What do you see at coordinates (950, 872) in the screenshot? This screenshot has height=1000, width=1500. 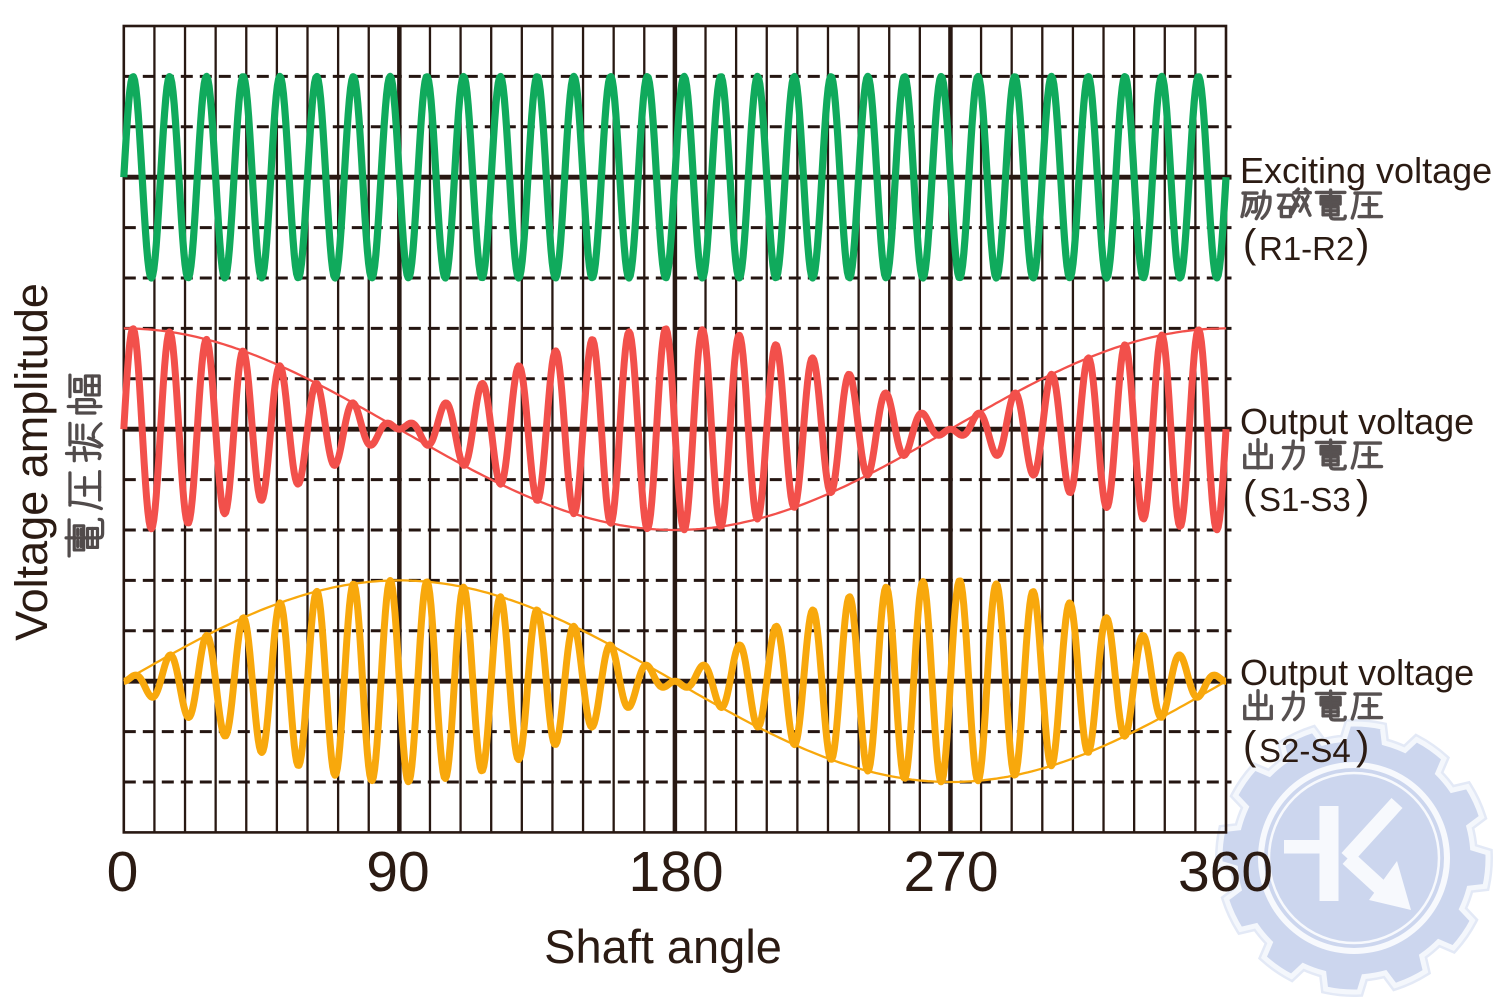 I see `svg-text: 270` at bounding box center [950, 872].